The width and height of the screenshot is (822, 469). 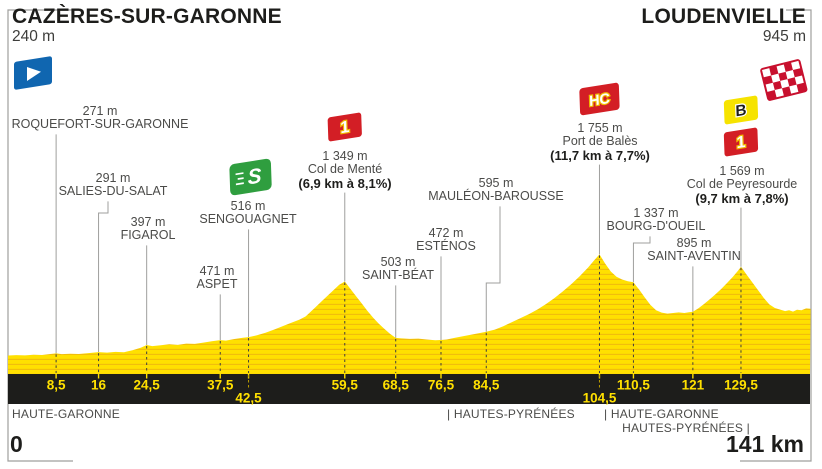 I want to click on blue-start-flag-icon, so click(x=33, y=73).